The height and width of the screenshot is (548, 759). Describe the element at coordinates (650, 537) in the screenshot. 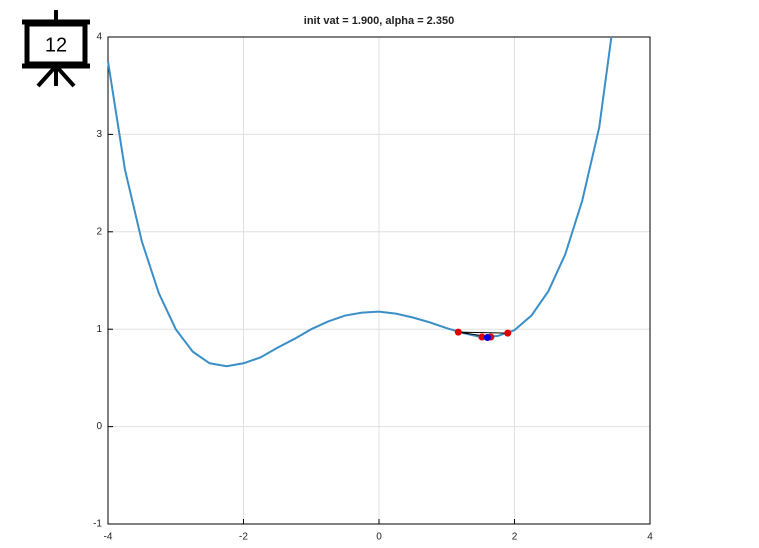

I see `x-tick-label: 4` at that location.